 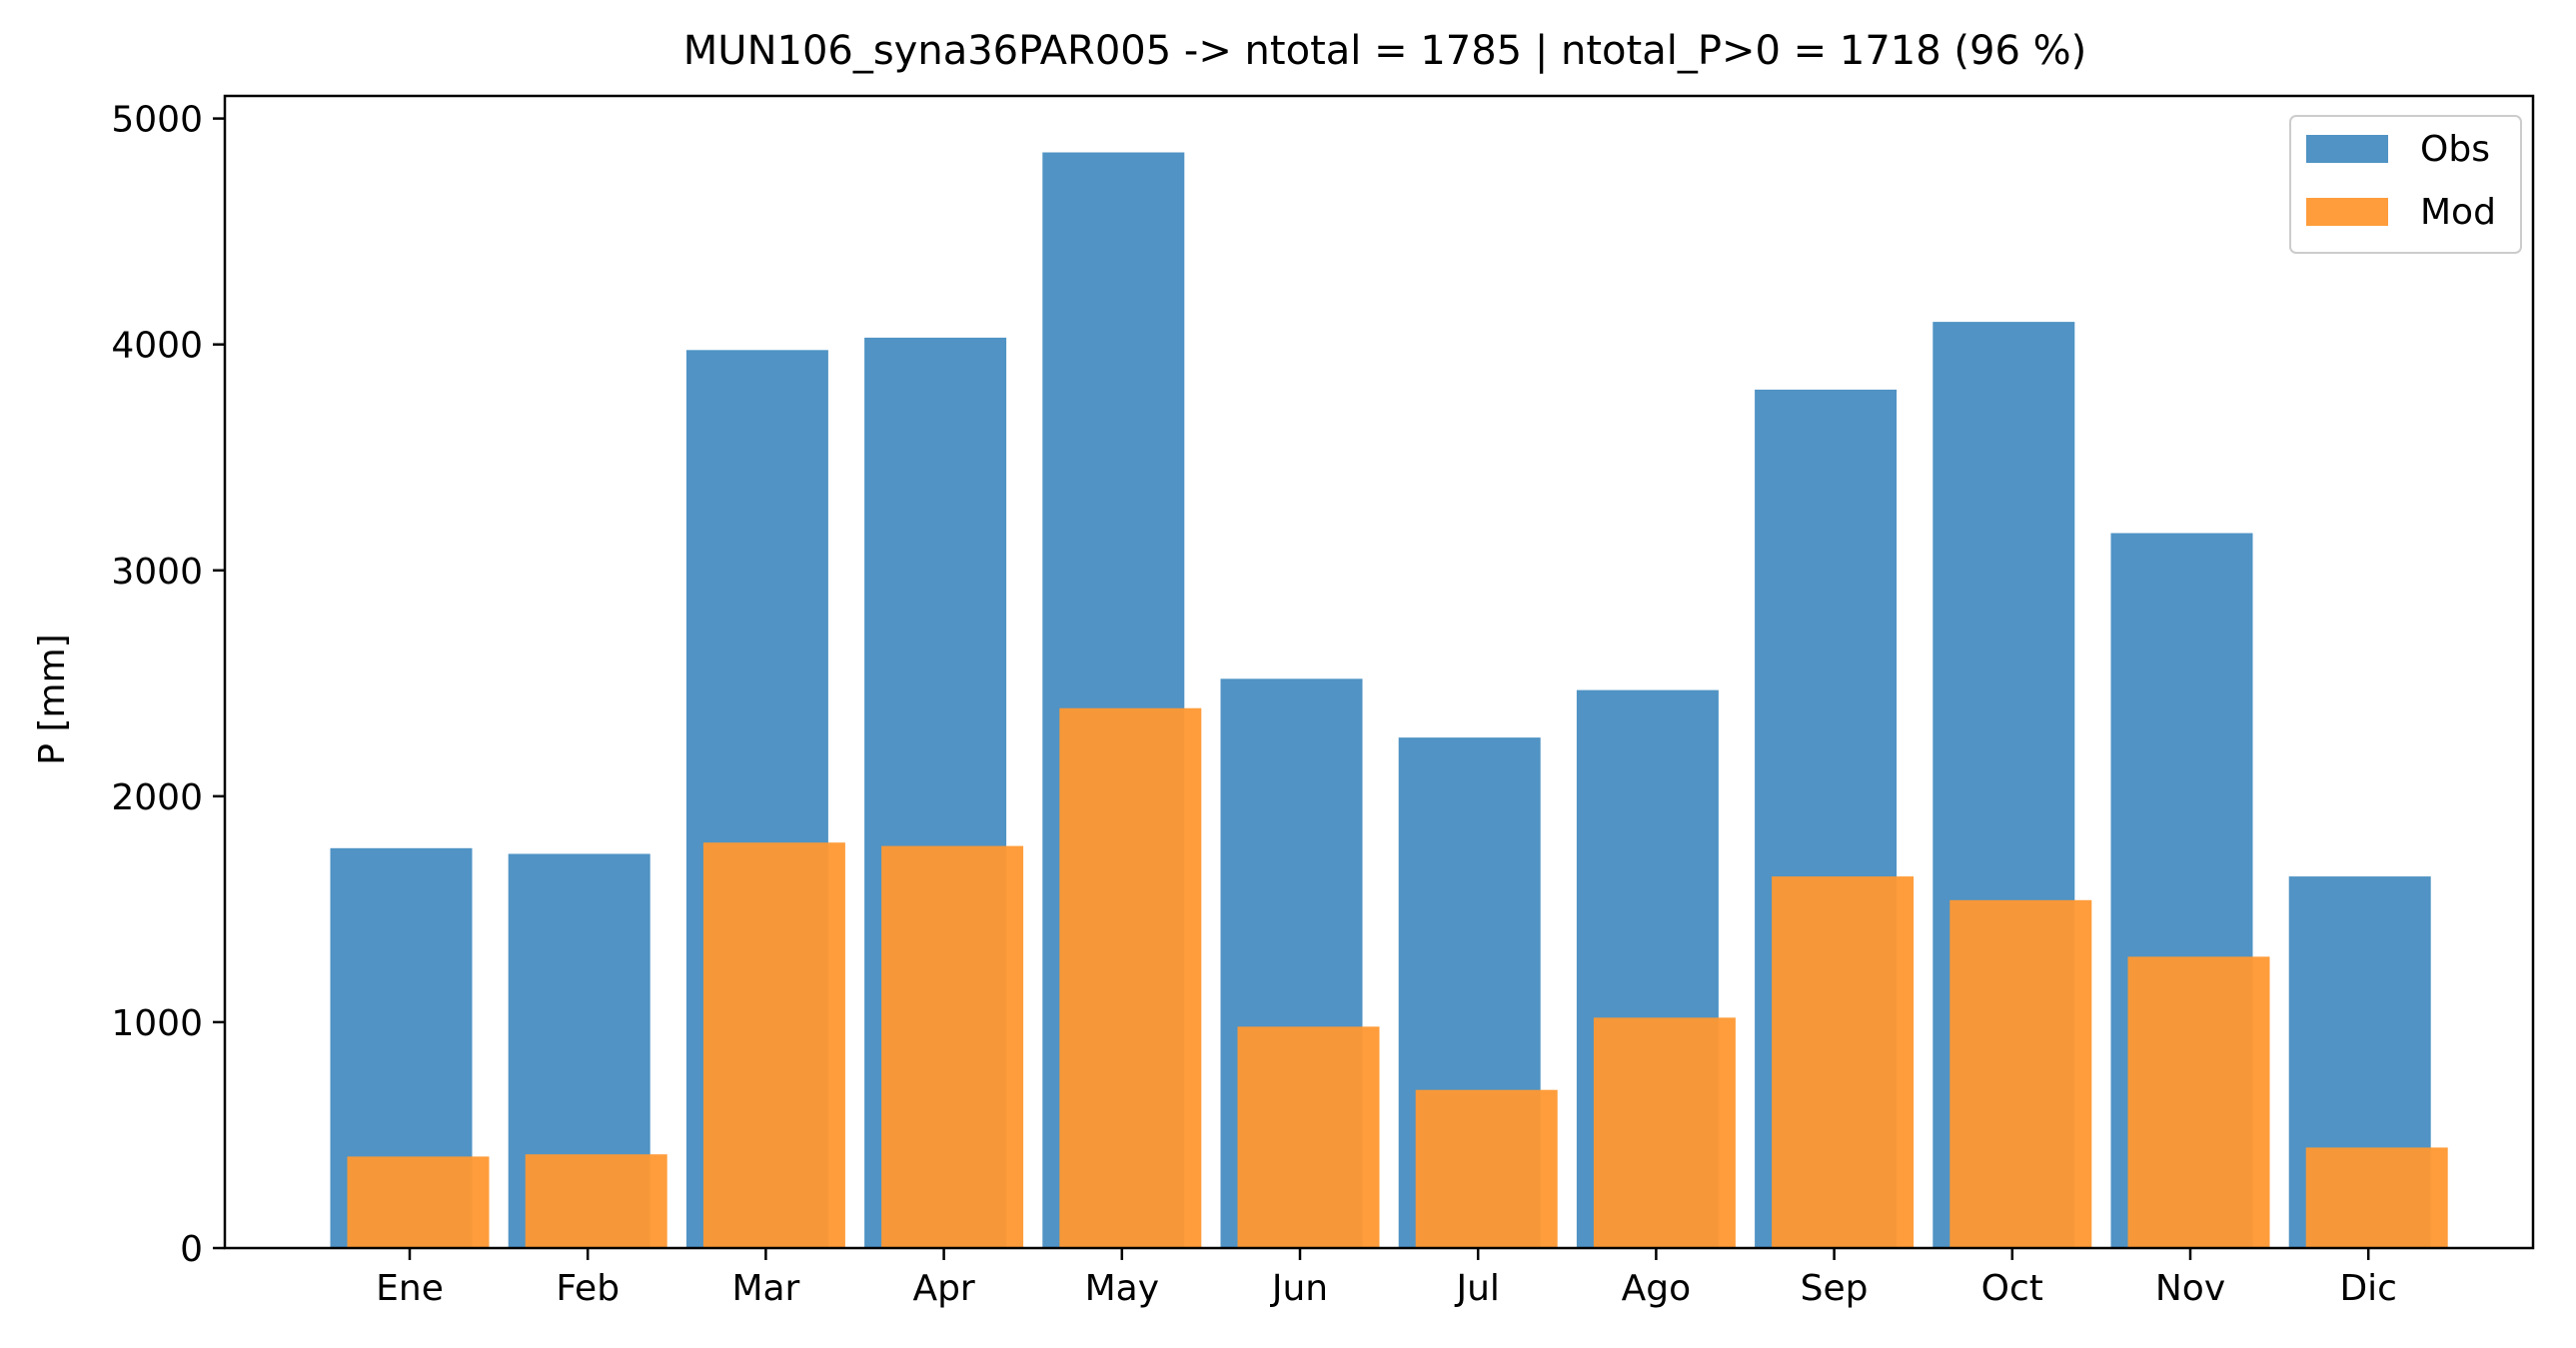 I want to click on y-tick-label: 0, so click(x=191, y=1250).